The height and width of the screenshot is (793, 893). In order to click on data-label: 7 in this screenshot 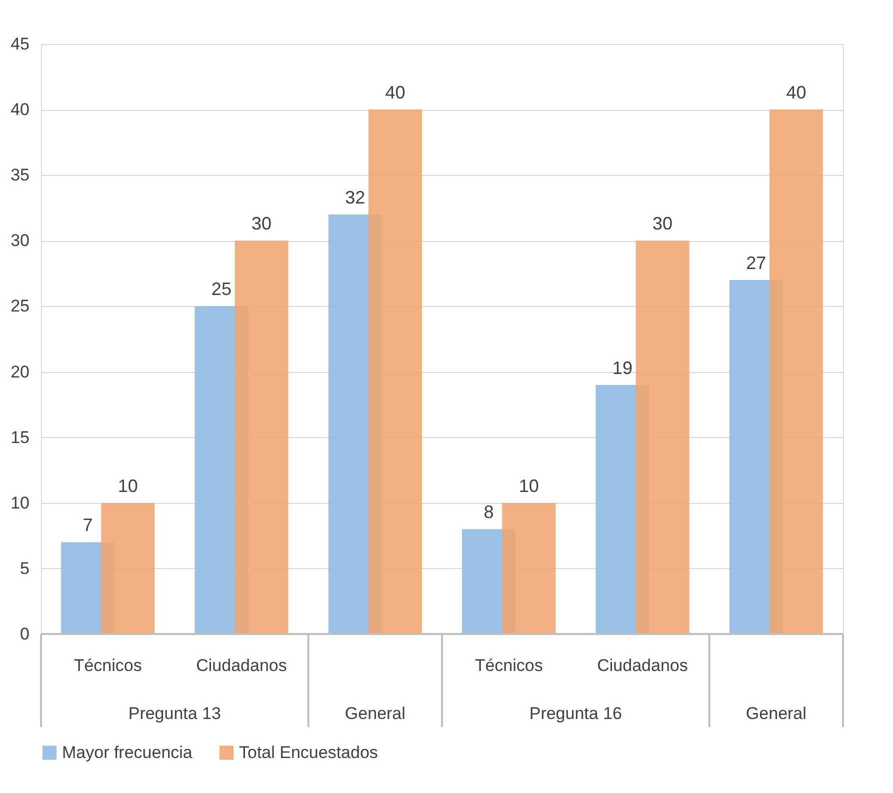, I will do `click(87, 525)`.